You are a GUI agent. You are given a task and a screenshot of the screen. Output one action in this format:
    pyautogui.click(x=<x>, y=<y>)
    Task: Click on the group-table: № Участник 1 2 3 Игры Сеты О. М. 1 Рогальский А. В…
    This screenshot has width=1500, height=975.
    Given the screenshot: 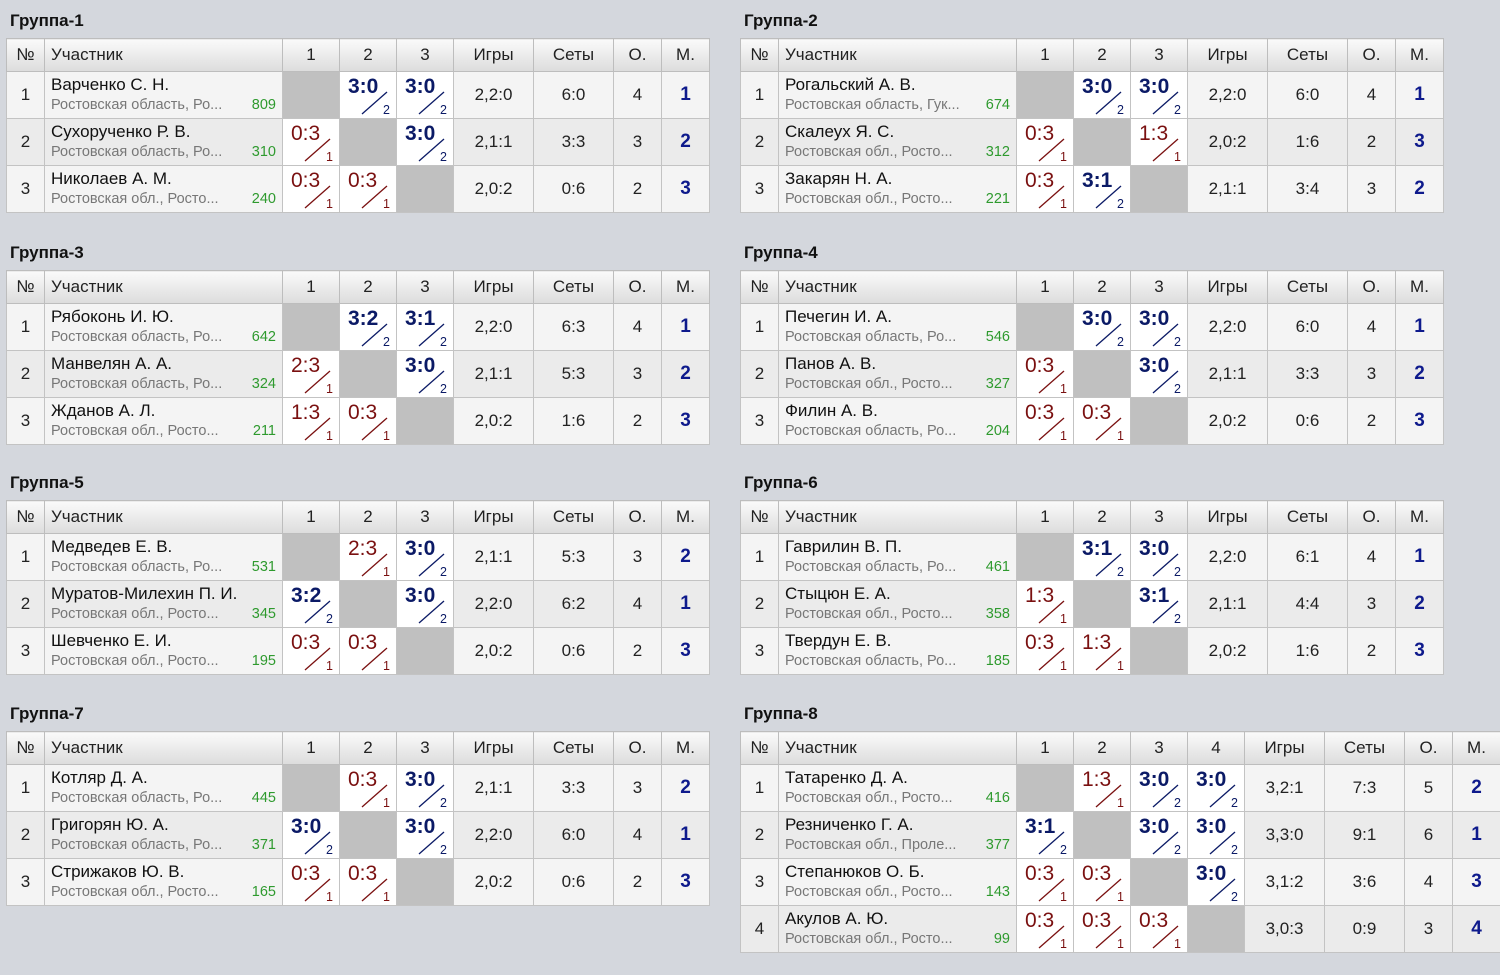 What is the action you would take?
    pyautogui.click(x=1092, y=125)
    